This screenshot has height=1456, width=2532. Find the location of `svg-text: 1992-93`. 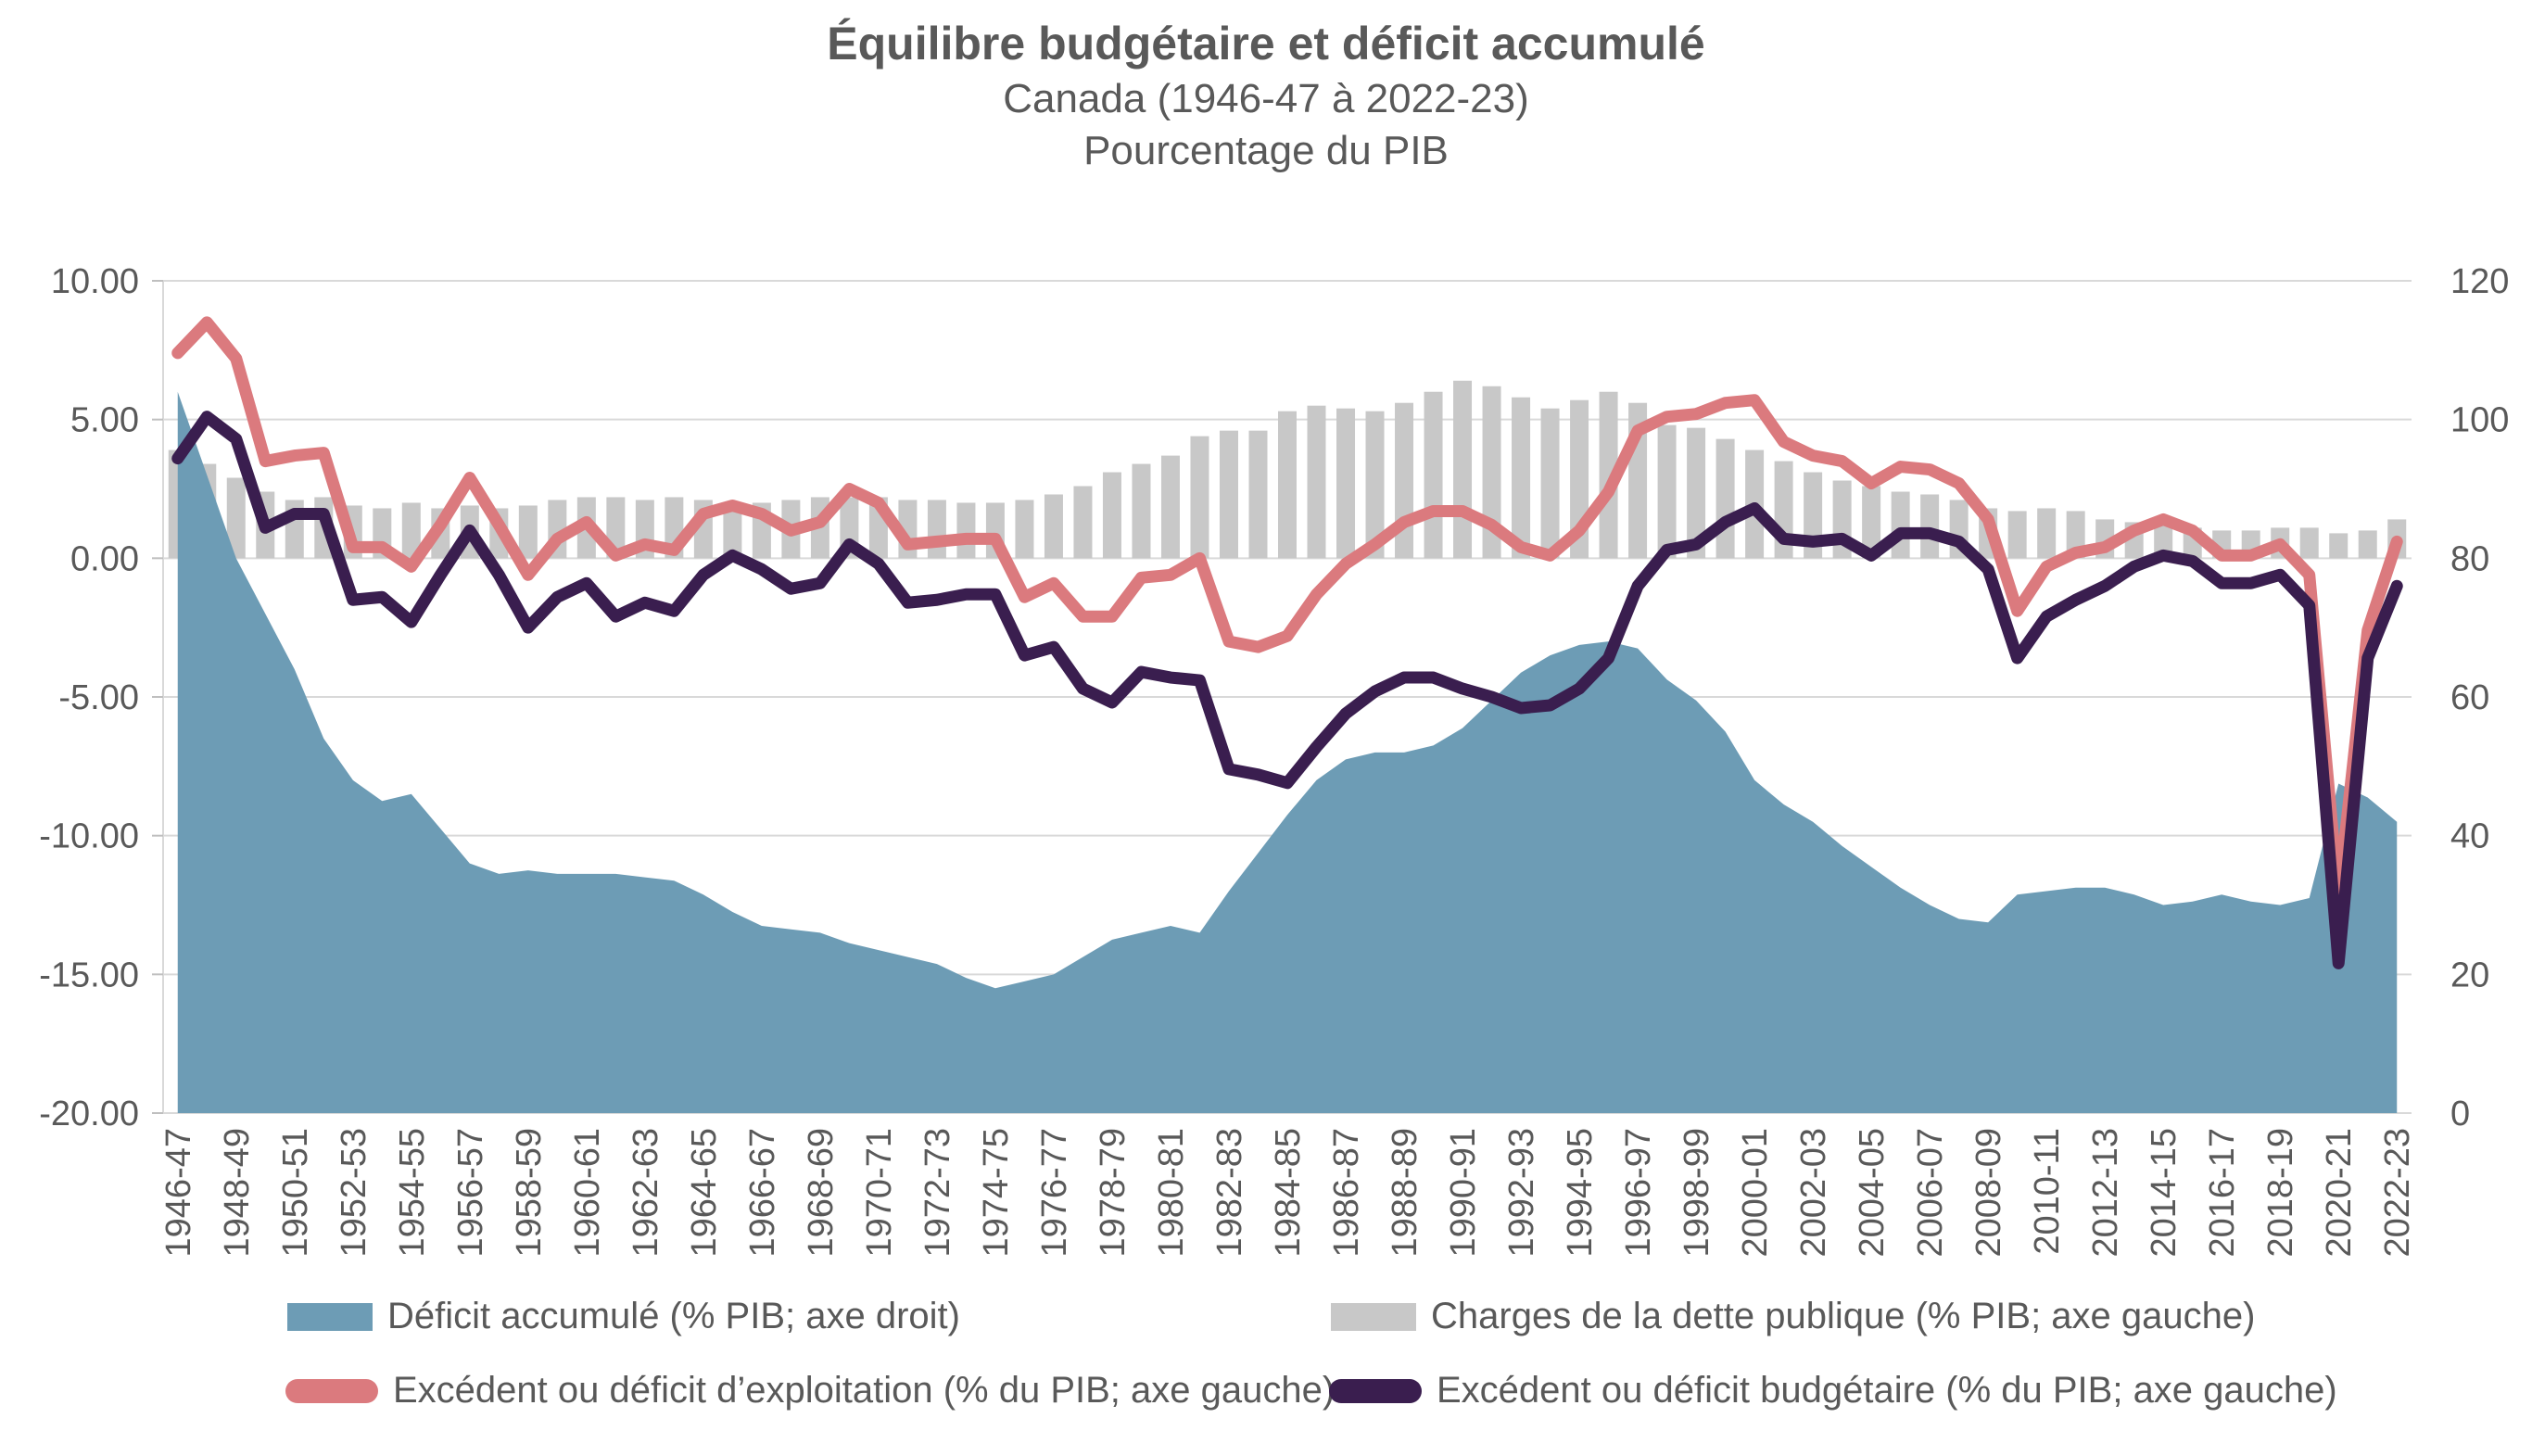

svg-text: 1992-93 is located at coordinates (1521, 1192).